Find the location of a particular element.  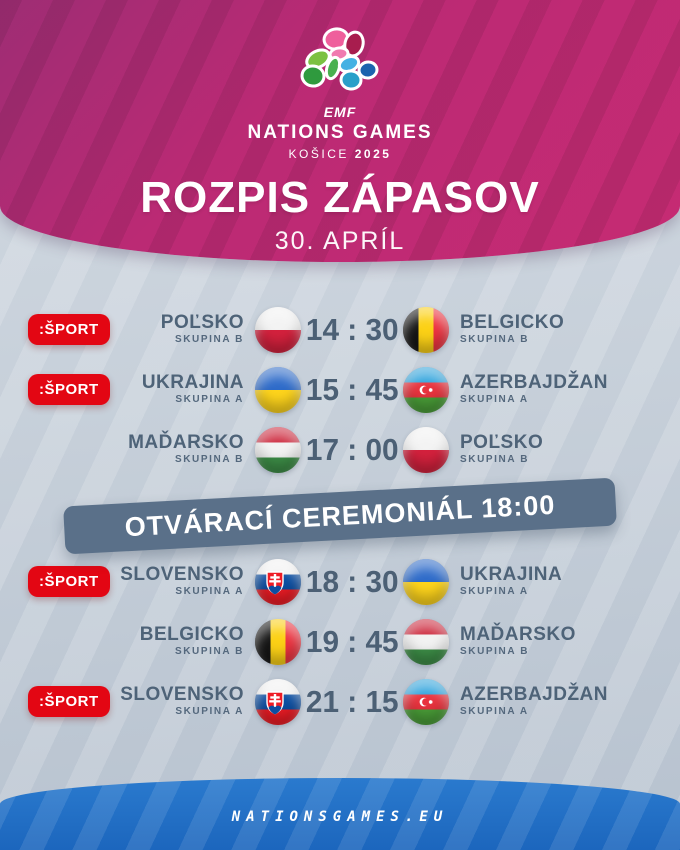

footer-url: NATIONSGAMES.EU is located at coordinates (340, 817).